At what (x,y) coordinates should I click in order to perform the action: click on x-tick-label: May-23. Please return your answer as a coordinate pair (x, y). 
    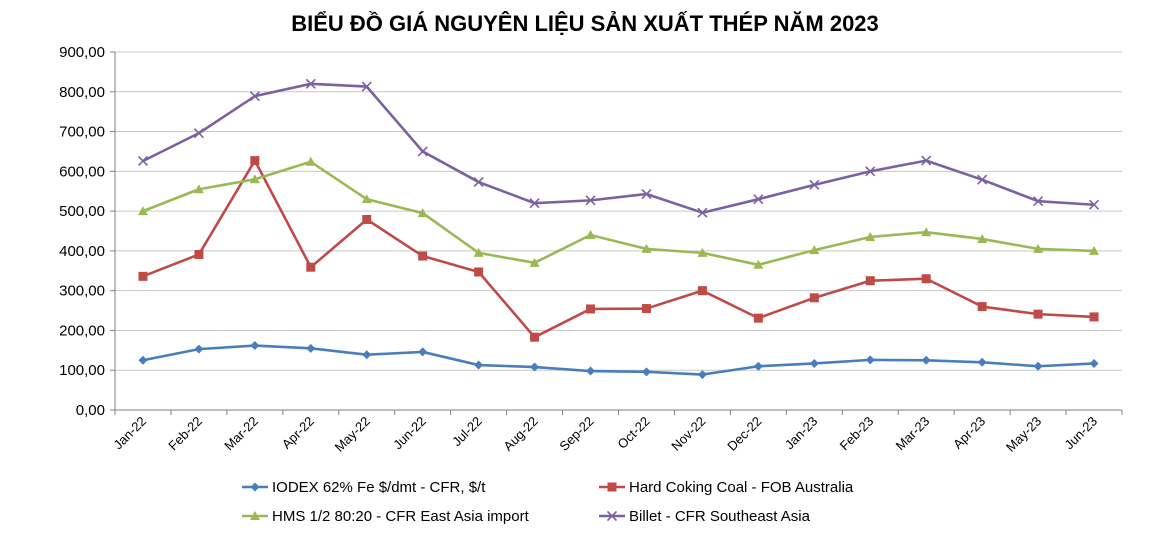
    Looking at the image, I should click on (1023, 434).